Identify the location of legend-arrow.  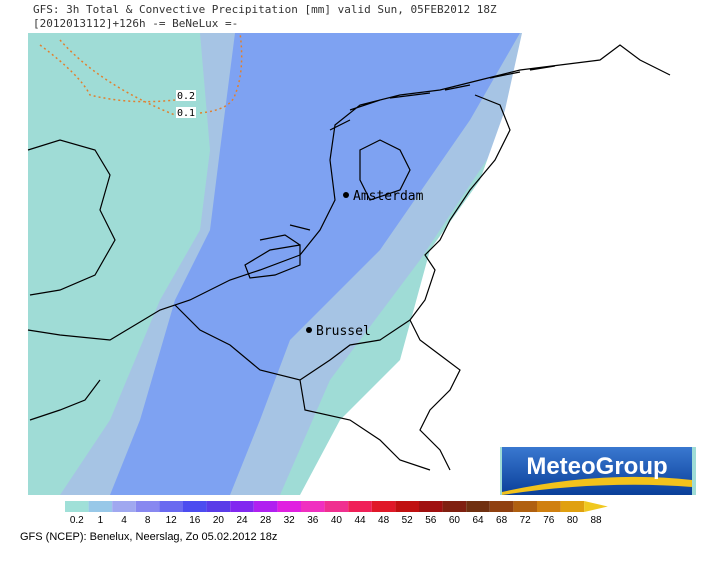
(596, 506).